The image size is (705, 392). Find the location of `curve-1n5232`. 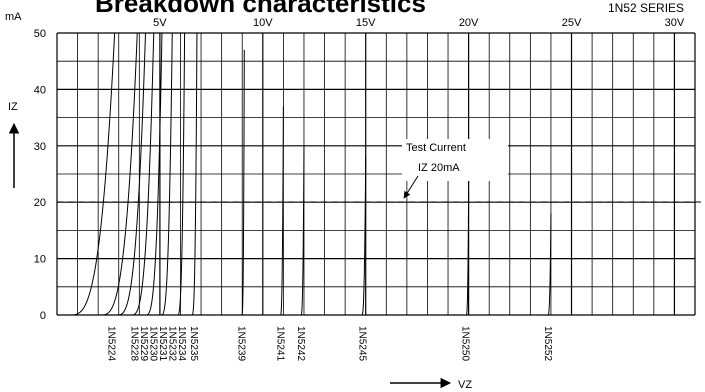

curve-1n5232 is located at coordinates (166, 174).